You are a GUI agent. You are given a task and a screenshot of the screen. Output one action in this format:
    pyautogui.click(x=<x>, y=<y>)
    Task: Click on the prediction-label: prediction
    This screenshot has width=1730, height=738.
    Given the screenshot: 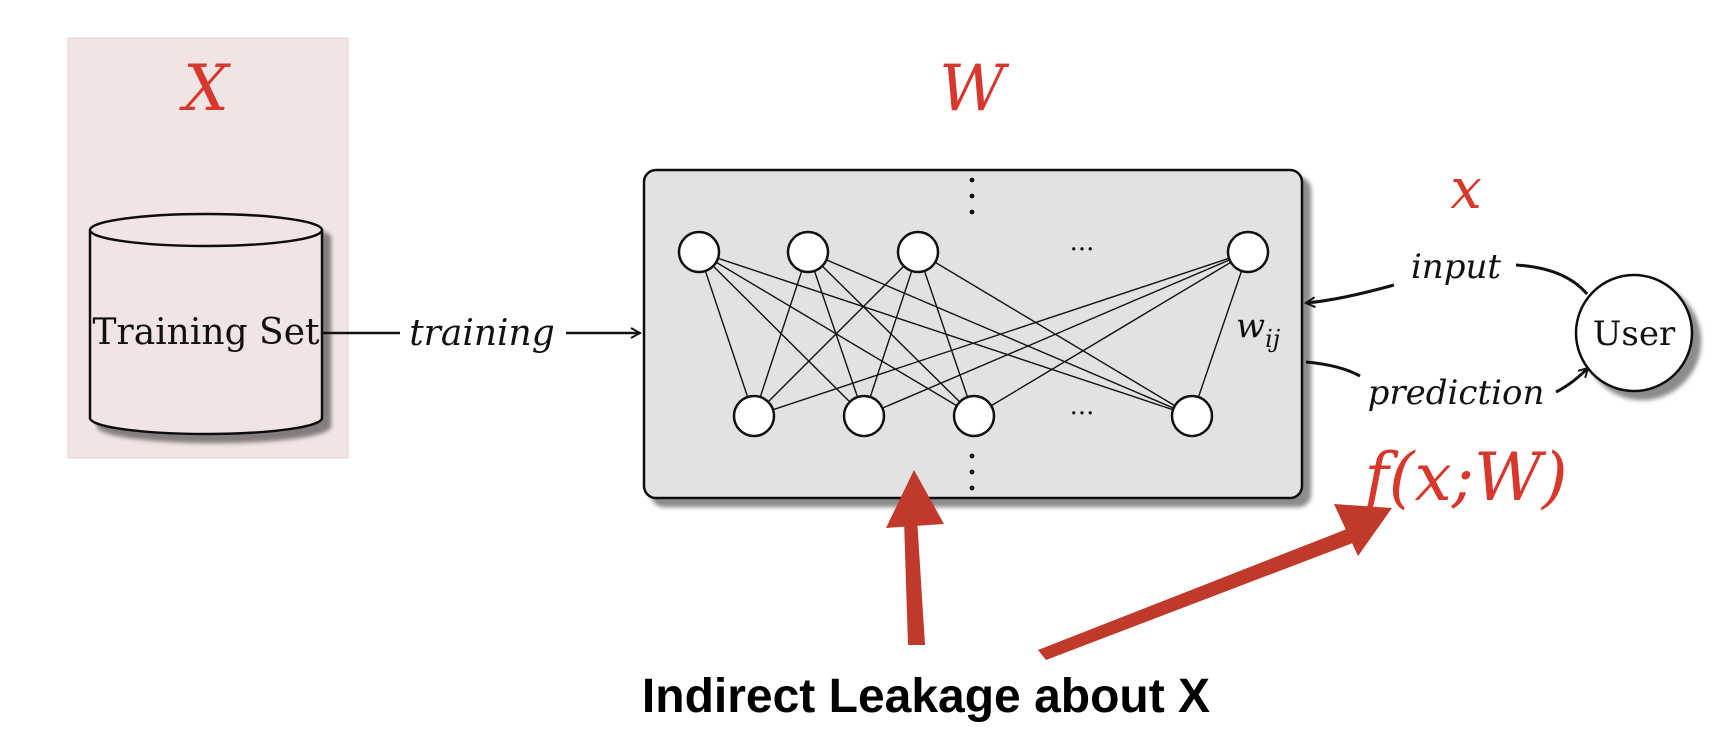 What is the action you would take?
    pyautogui.click(x=1456, y=393)
    